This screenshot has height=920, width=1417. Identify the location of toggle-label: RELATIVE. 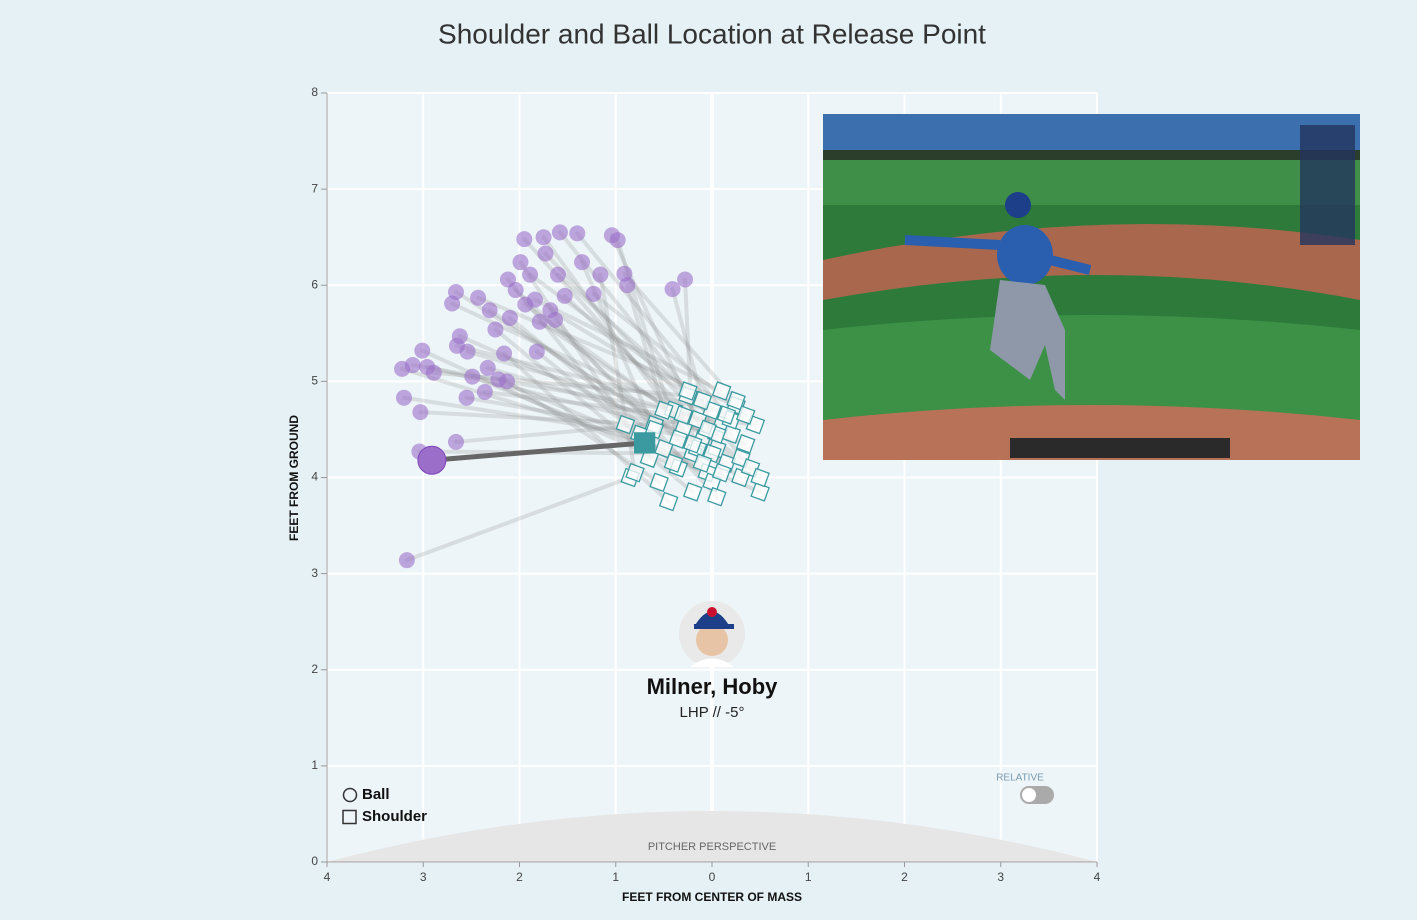
(1020, 778).